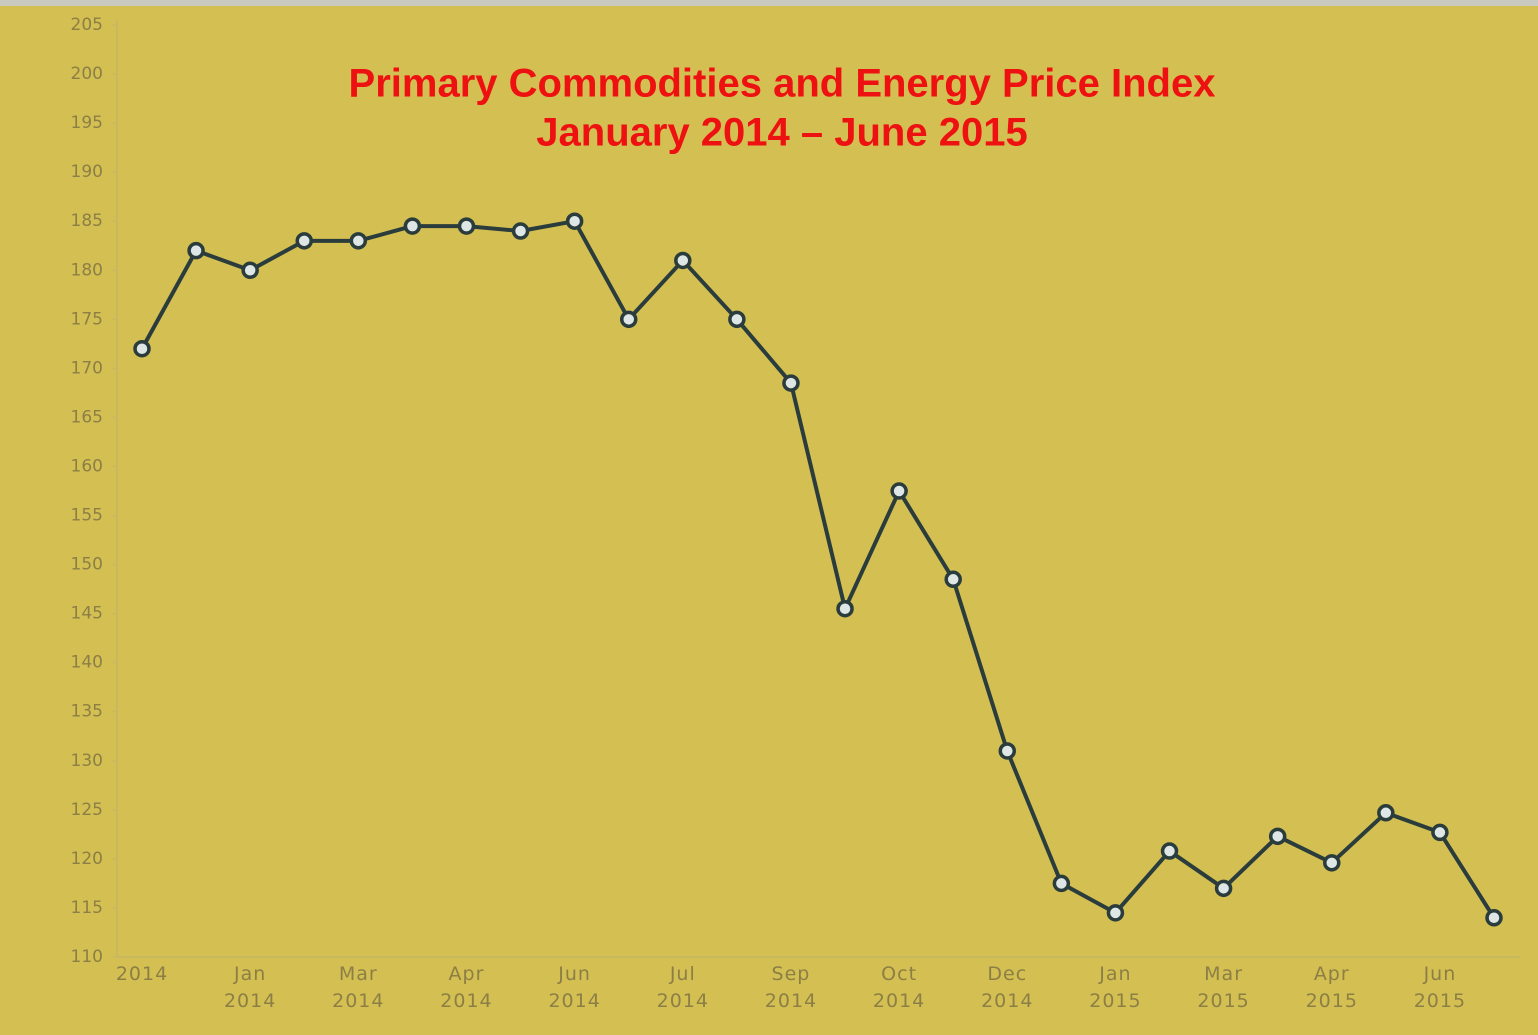  What do you see at coordinates (87, 908) in the screenshot?
I see `y-tick-label: 115` at bounding box center [87, 908].